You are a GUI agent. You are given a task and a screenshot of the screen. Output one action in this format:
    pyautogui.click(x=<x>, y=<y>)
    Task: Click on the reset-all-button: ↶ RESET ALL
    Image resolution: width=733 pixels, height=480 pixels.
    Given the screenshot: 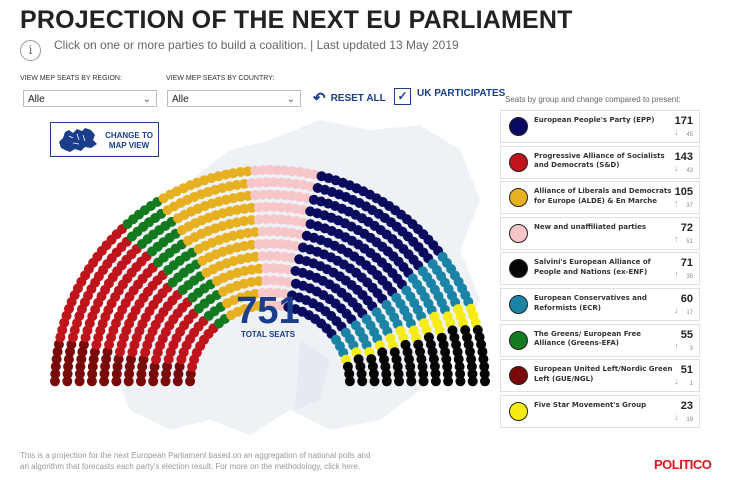 What is the action you would take?
    pyautogui.click(x=349, y=98)
    